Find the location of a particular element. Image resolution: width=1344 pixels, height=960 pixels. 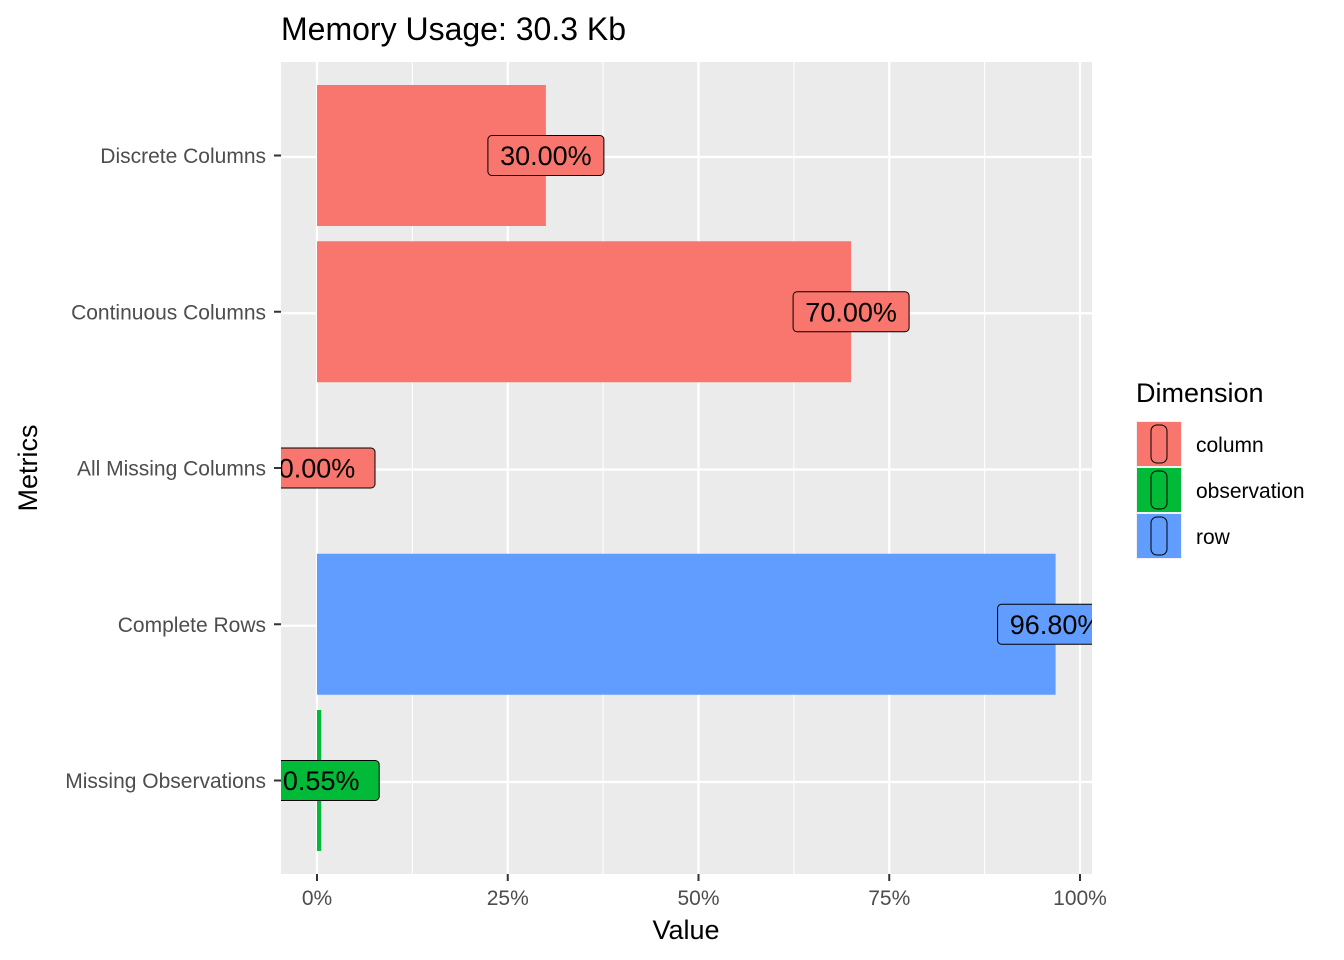

legend-title: Dimension is located at coordinates (1200, 393).